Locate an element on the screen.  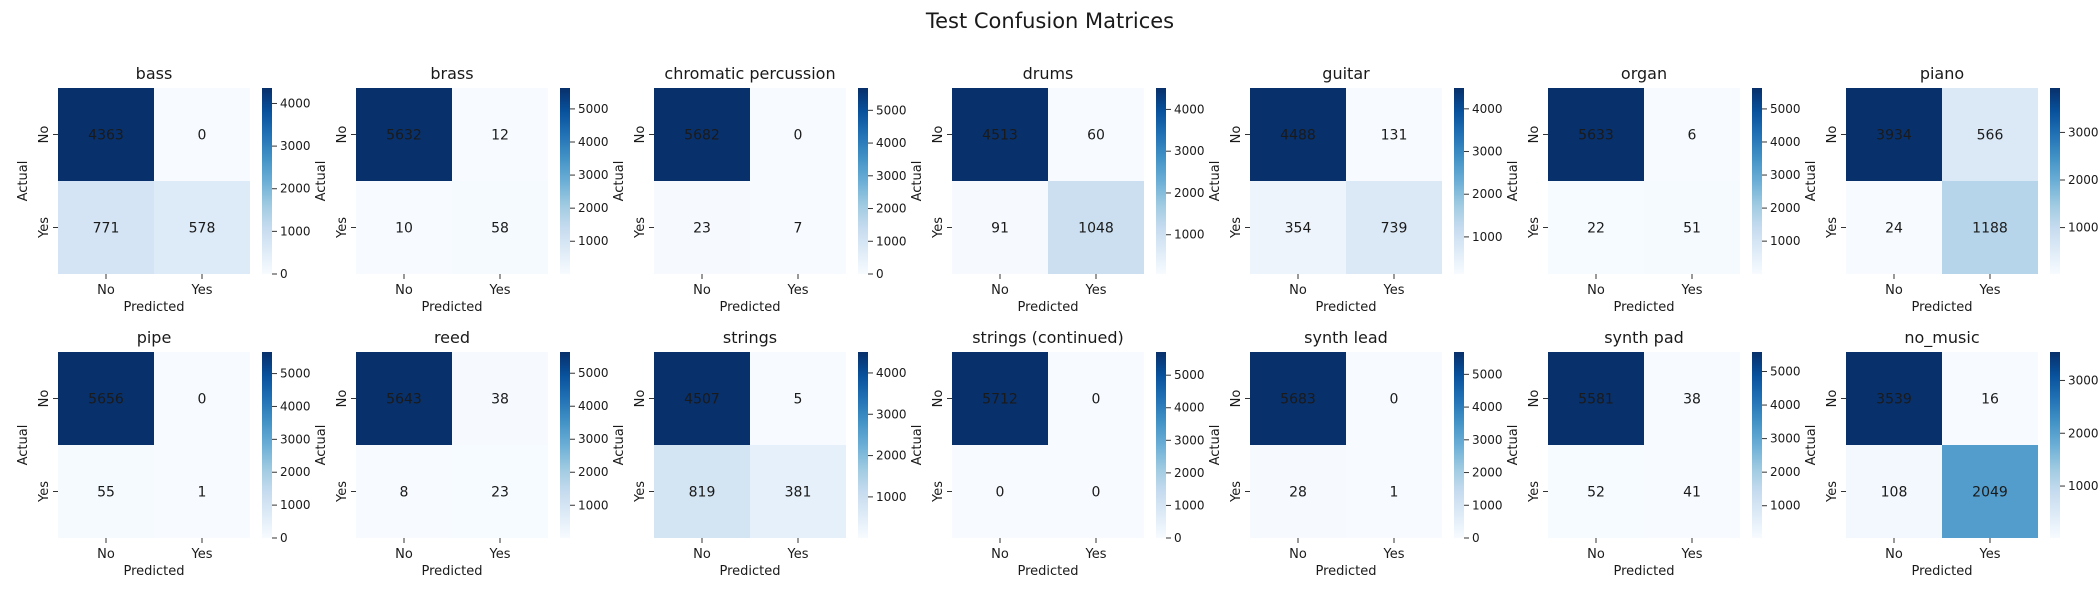
cell-value: 4513 is located at coordinates (1000, 136).